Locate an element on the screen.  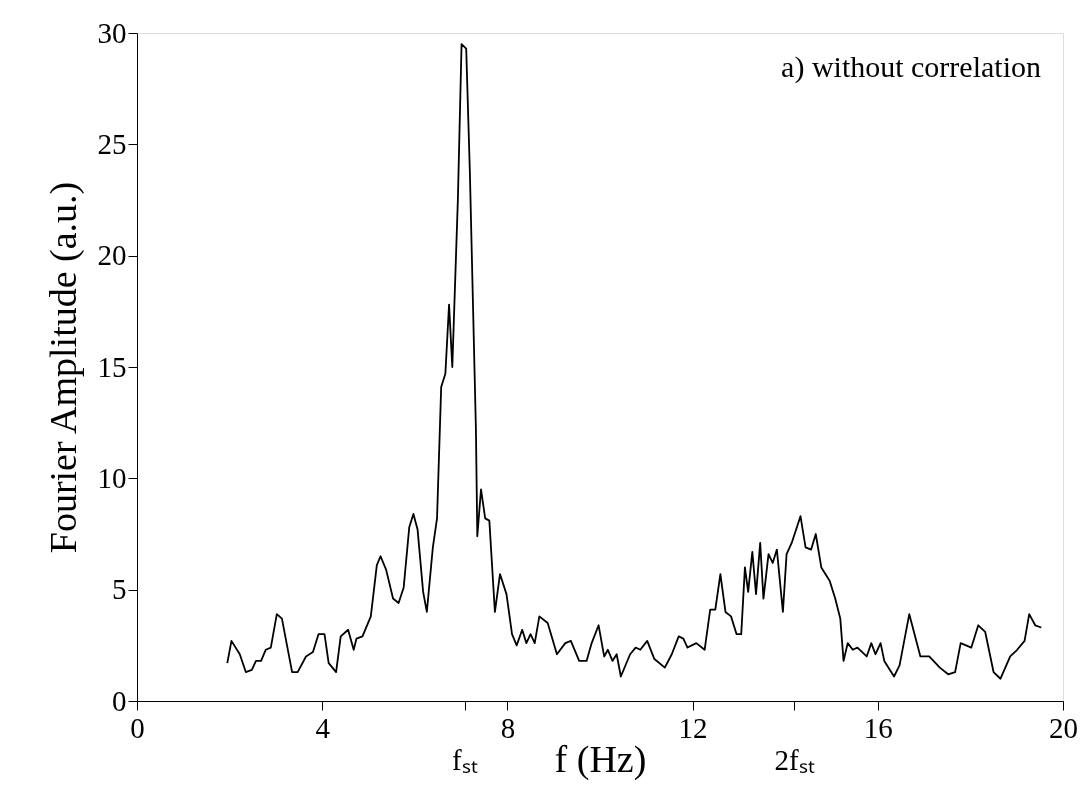
annotation: a) without correlation is located at coordinates (911, 67).